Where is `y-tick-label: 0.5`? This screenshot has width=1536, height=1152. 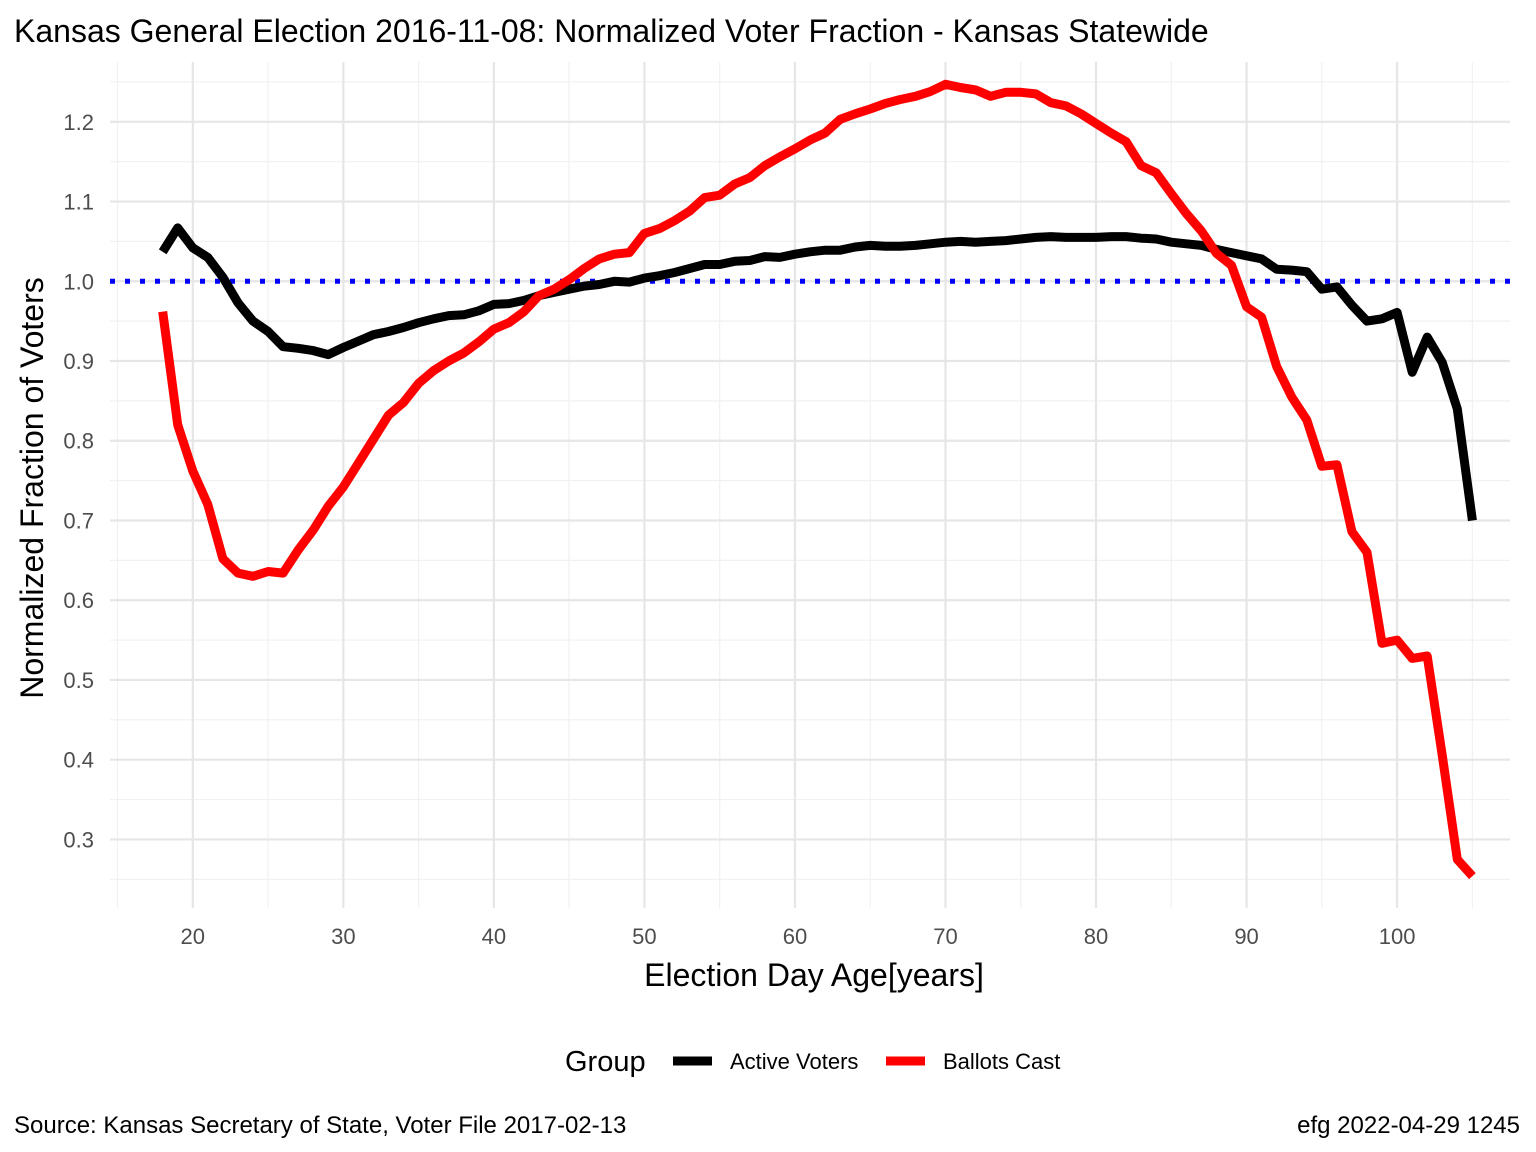
y-tick-label: 0.5 is located at coordinates (78, 680).